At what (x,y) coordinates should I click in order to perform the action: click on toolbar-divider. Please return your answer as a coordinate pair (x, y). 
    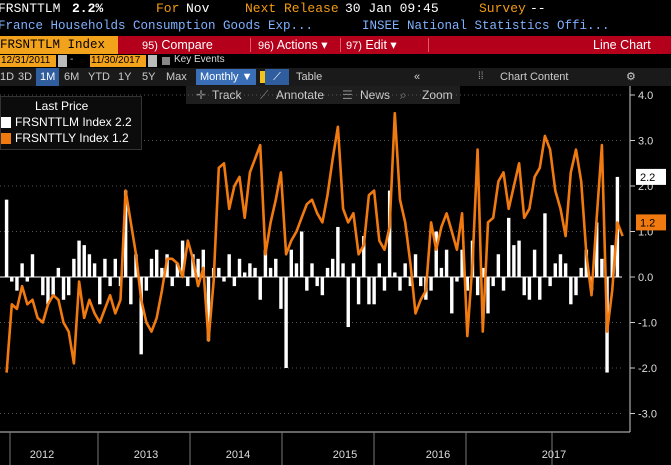
    Looking at the image, I should click on (428, 45).